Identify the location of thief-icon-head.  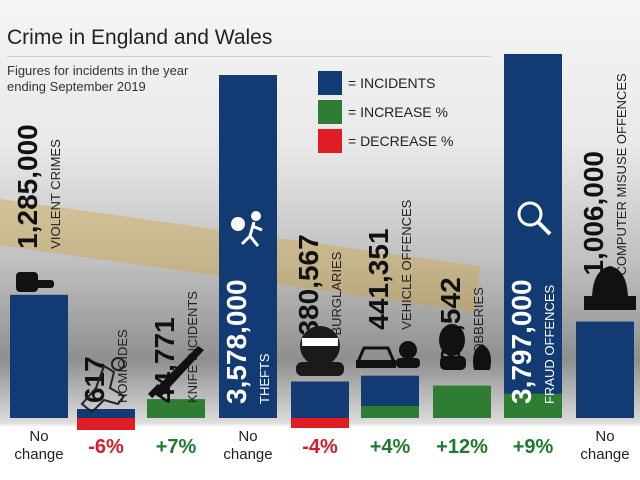
(256, 216).